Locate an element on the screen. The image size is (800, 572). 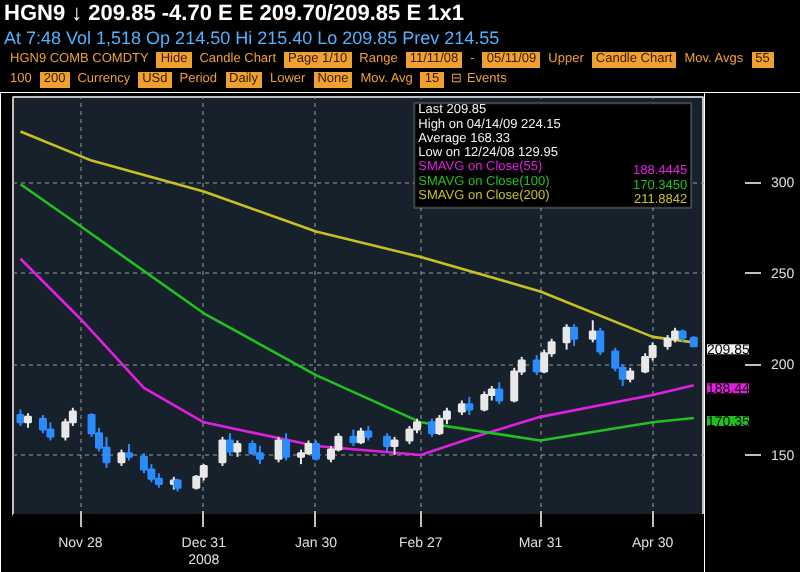
chart-subtitle: At 7:48 Vol 1,518 Op 214.50 Hi 215.40 Lo 209.85 Prev 214.55 is located at coordinates (253, 39).